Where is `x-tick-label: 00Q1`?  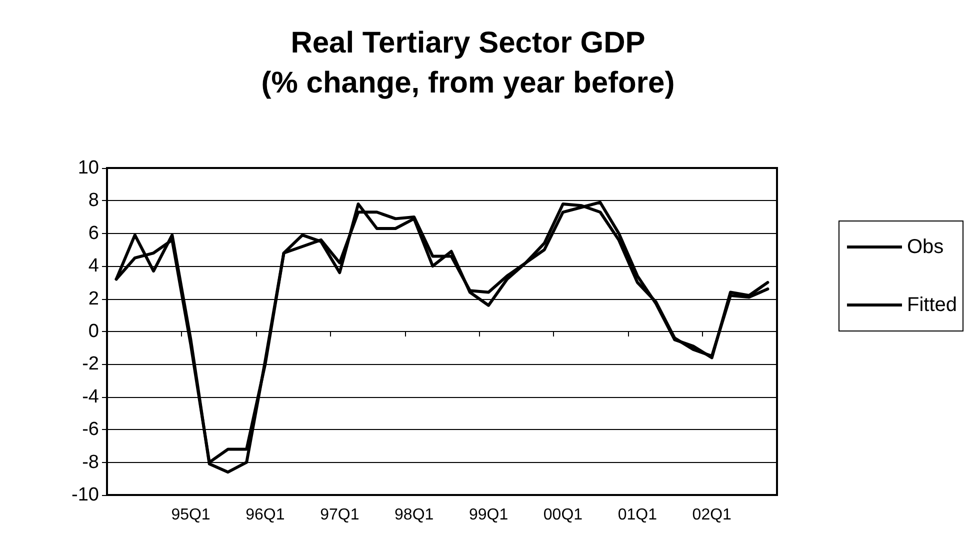 x-tick-label: 00Q1 is located at coordinates (563, 515).